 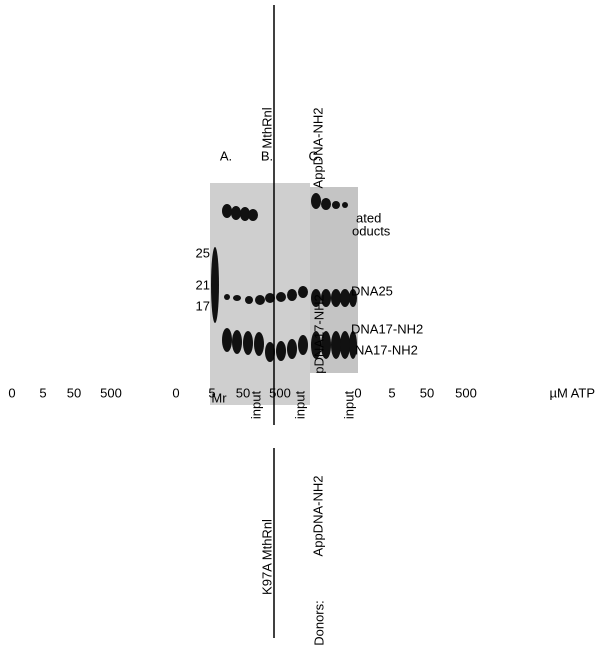 I want to click on panel-label: B., so click(x=267, y=155).